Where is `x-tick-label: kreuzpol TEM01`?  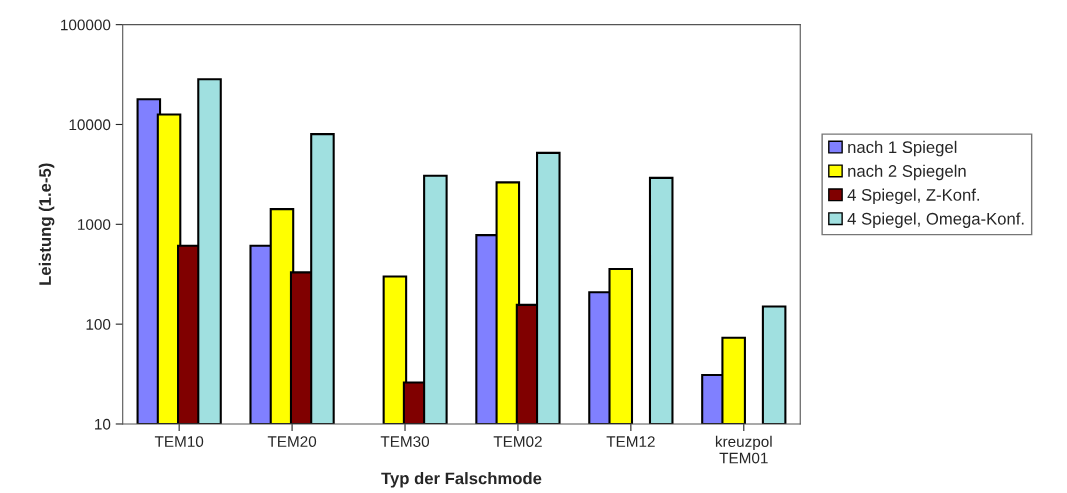 x-tick-label: kreuzpol TEM01 is located at coordinates (743, 449).